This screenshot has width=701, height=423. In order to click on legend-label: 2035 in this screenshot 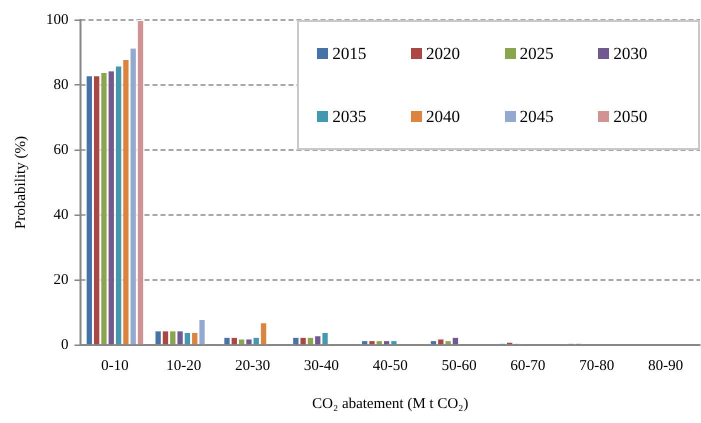, I will do `click(349, 116)`.